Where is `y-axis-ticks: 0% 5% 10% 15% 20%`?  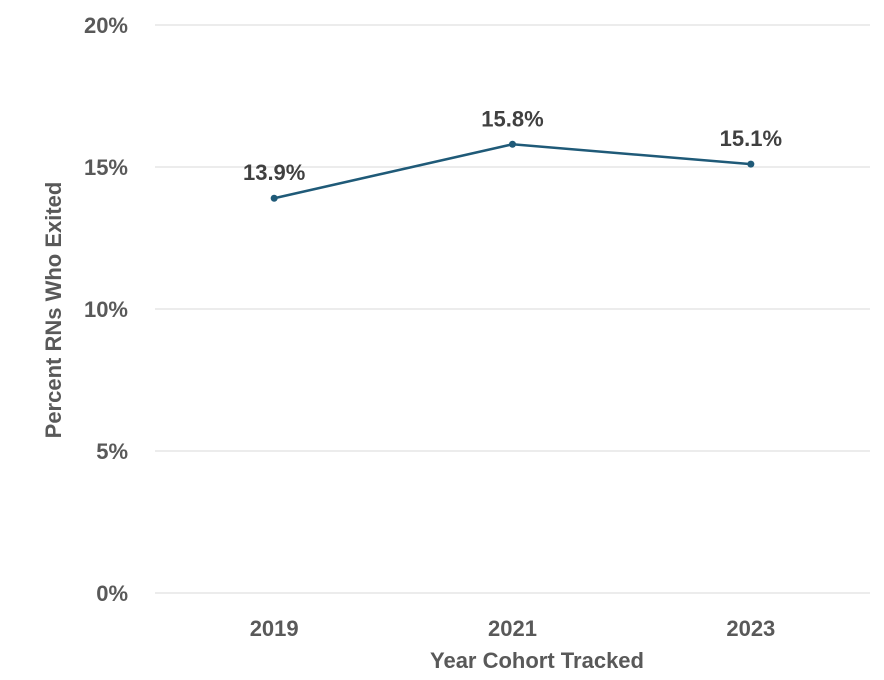 y-axis-ticks: 0% 5% 10% 15% 20% is located at coordinates (106, 309).